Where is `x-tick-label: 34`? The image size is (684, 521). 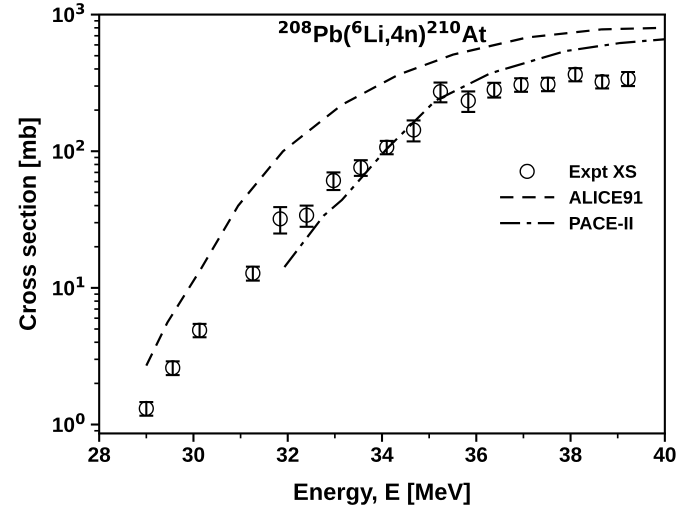 x-tick-label: 34 is located at coordinates (382, 454).